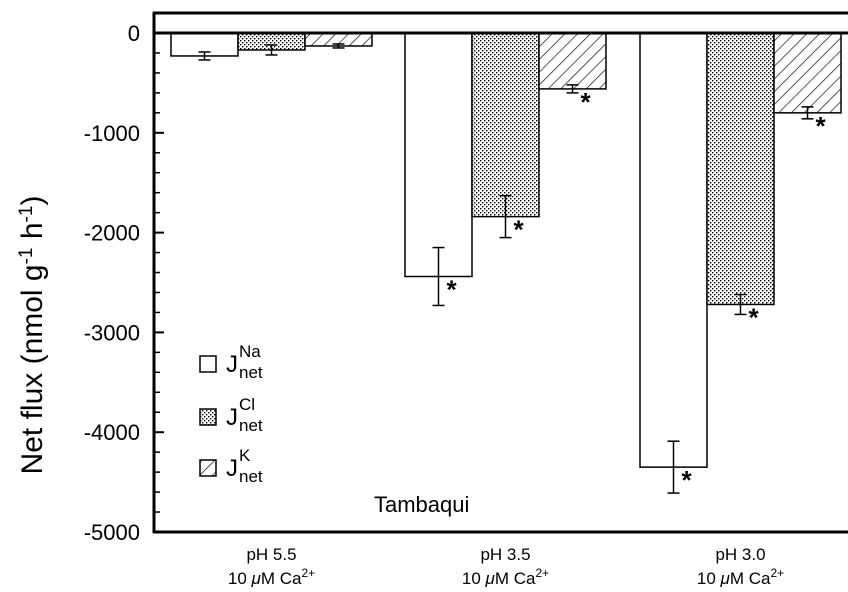  What do you see at coordinates (208, 417) in the screenshot?
I see `legend-swatch-cl` at bounding box center [208, 417].